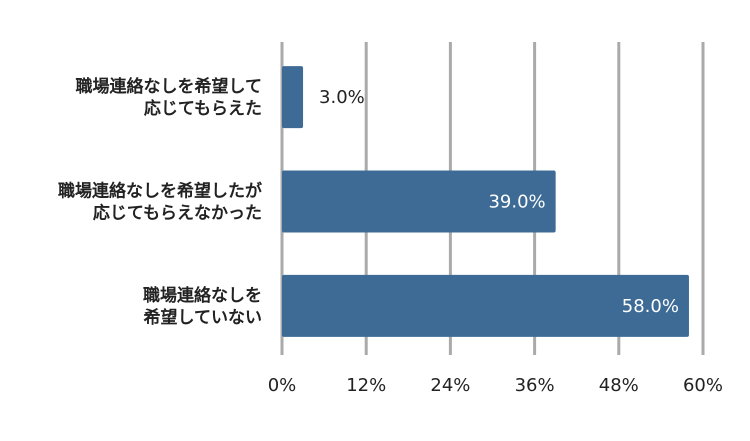 This screenshot has width=750, height=441. I want to click on x-tick-label: 60%, so click(703, 385).